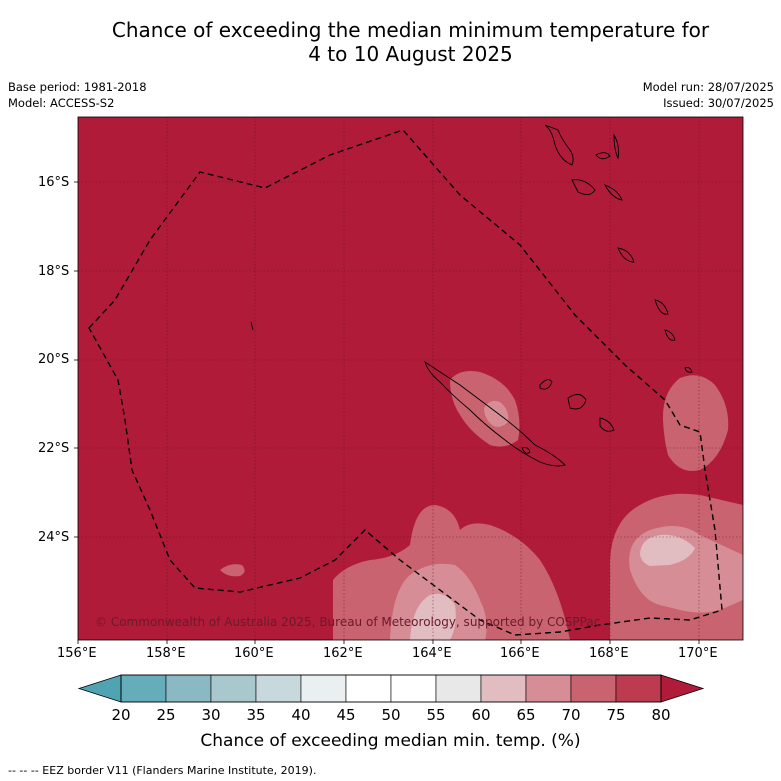  I want to click on lat-label-18s: 18°S, so click(54, 271).